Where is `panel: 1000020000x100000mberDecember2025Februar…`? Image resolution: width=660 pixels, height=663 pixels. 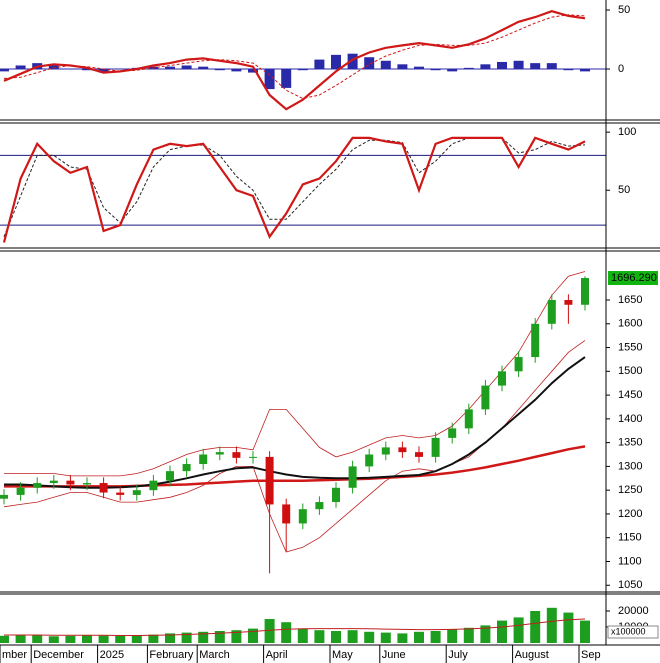
panel: 1000020000x100000mberDecember2025Februar… is located at coordinates (330, 634).